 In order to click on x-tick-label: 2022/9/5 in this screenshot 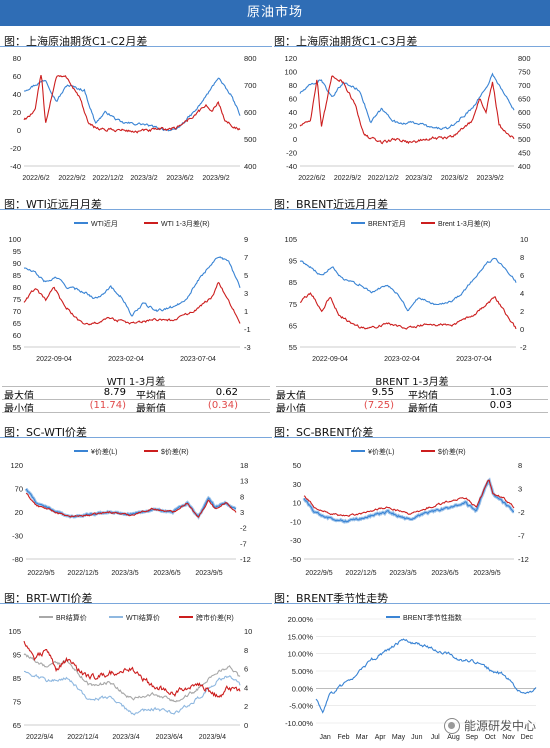, I will do `click(40, 573)`.